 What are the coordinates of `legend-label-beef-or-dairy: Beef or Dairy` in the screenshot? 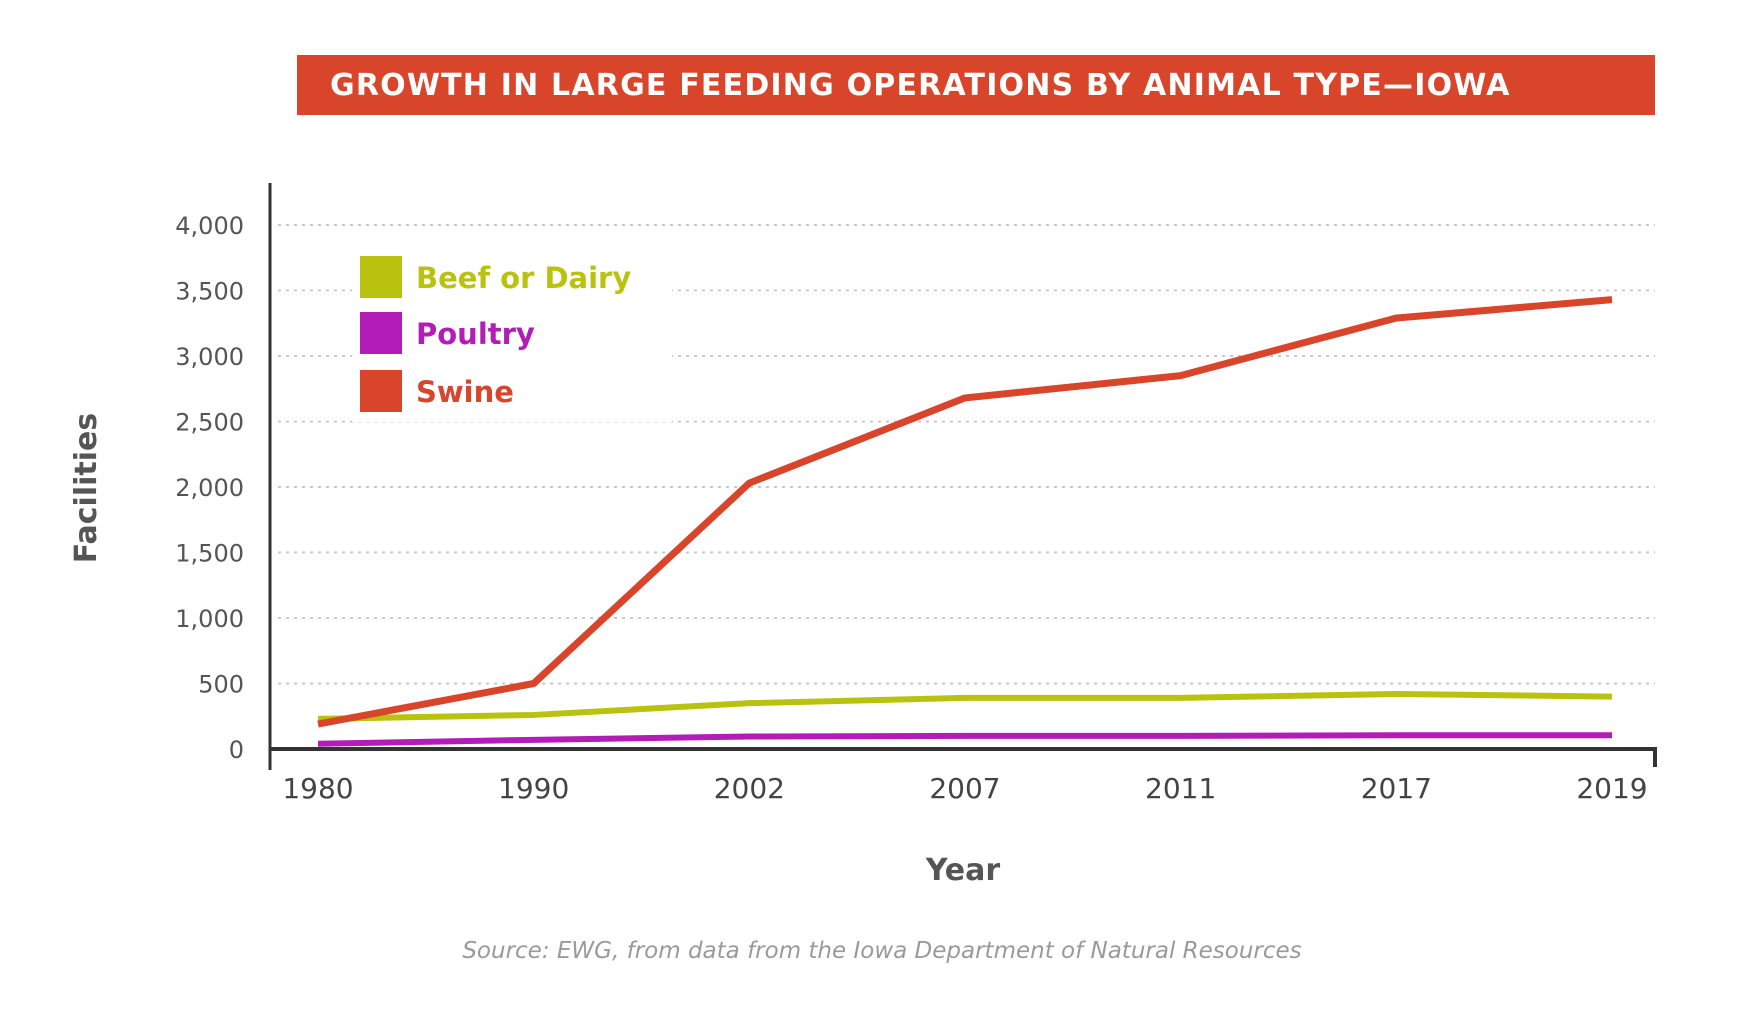 It's located at (523, 278).